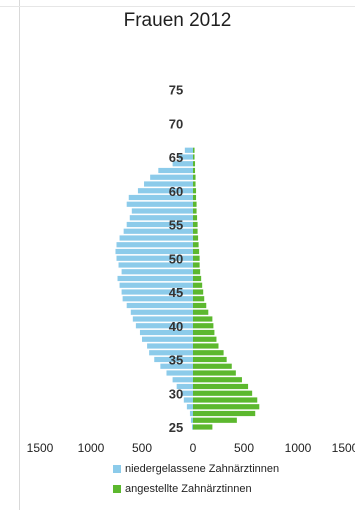 Image resolution: width=355 pixels, height=510 pixels. What do you see at coordinates (176, 191) in the screenshot?
I see `age-label-60: 60` at bounding box center [176, 191].